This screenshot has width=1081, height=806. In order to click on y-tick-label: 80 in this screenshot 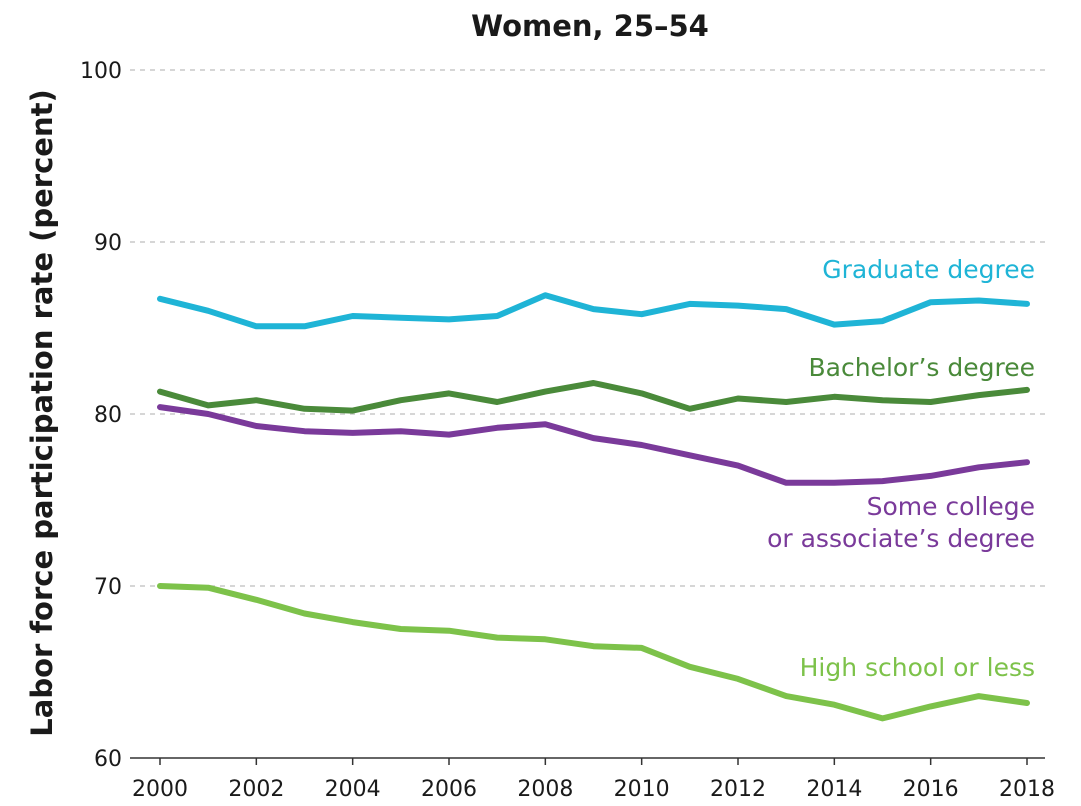, I will do `click(108, 415)`.